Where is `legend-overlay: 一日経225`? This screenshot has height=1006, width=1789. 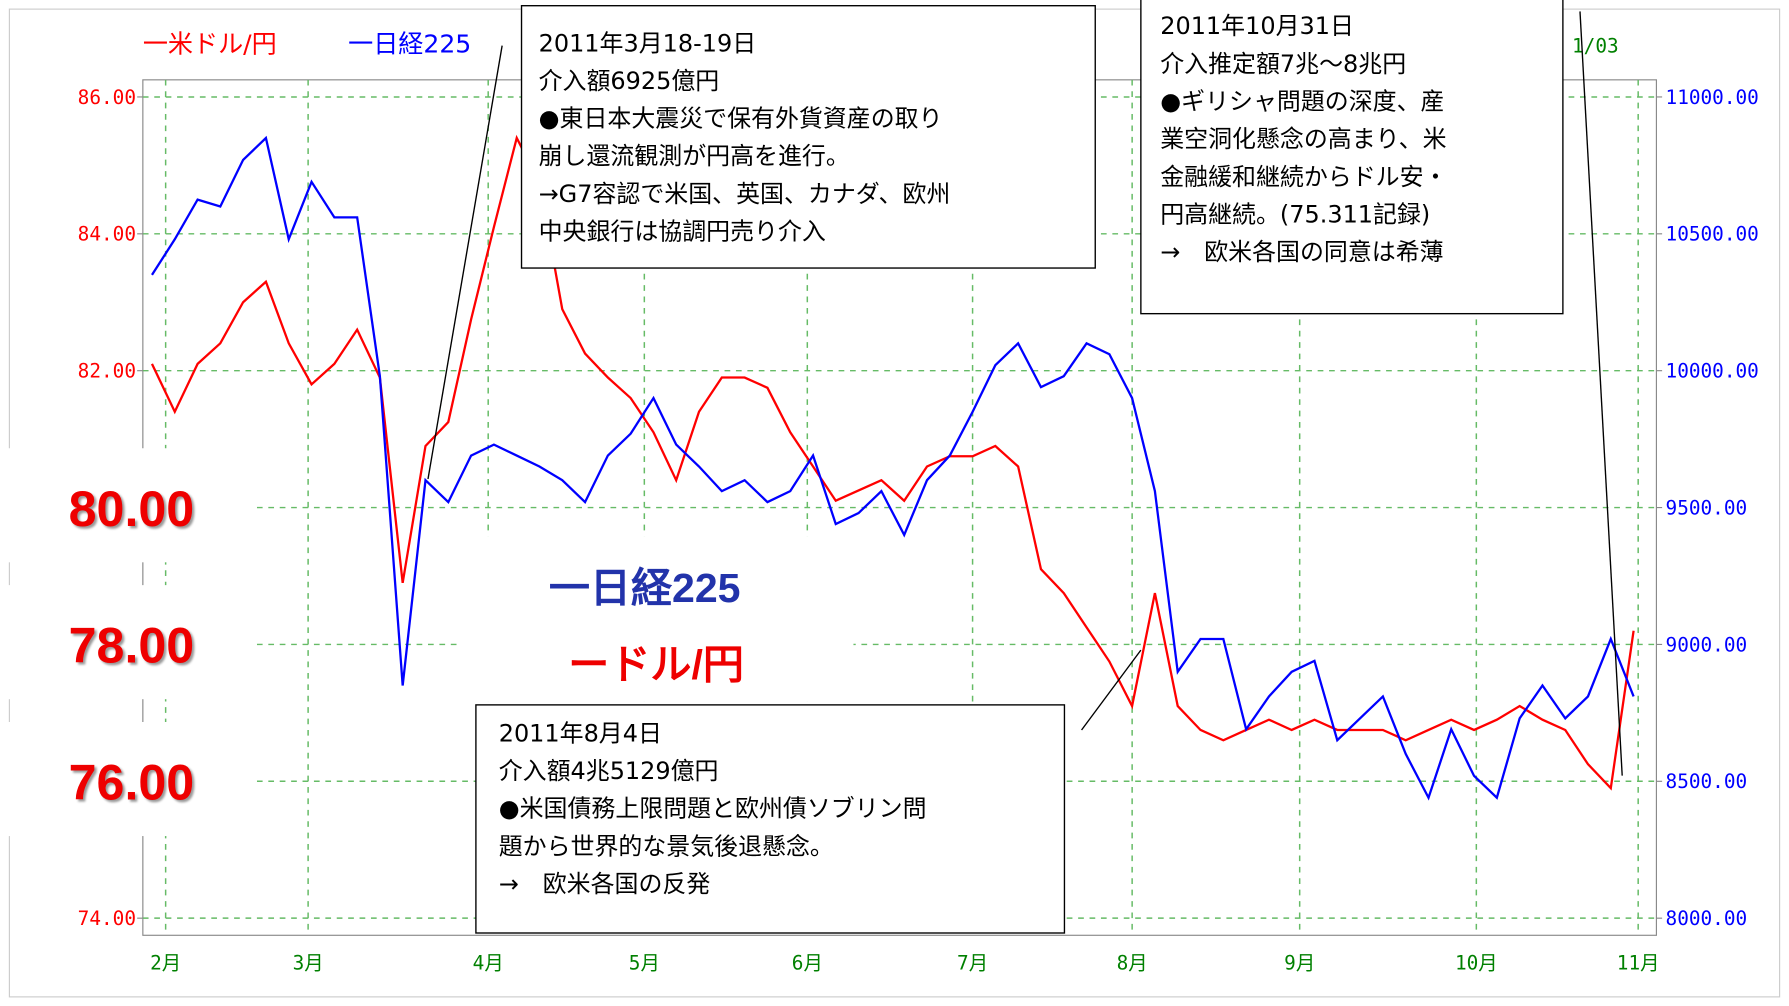 legend-overlay: 一日経225 is located at coordinates (645, 588).